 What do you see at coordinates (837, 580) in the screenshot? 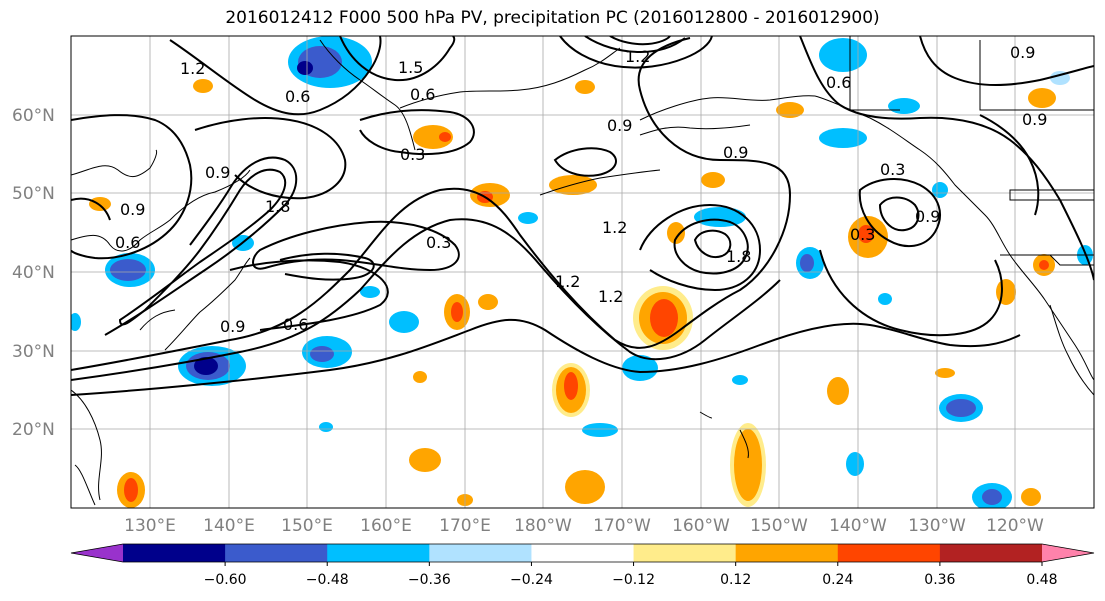
I see `colorbar-tick-label: 0.24` at bounding box center [837, 580].